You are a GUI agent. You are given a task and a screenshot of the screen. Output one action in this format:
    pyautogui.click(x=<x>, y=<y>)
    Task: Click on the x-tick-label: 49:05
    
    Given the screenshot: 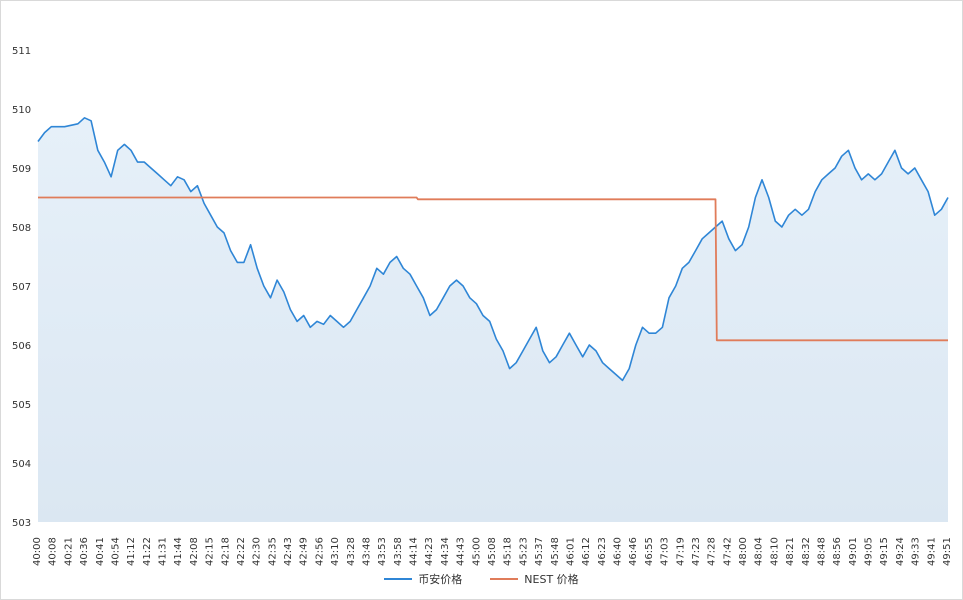 What is the action you would take?
    pyautogui.click(x=869, y=551)
    